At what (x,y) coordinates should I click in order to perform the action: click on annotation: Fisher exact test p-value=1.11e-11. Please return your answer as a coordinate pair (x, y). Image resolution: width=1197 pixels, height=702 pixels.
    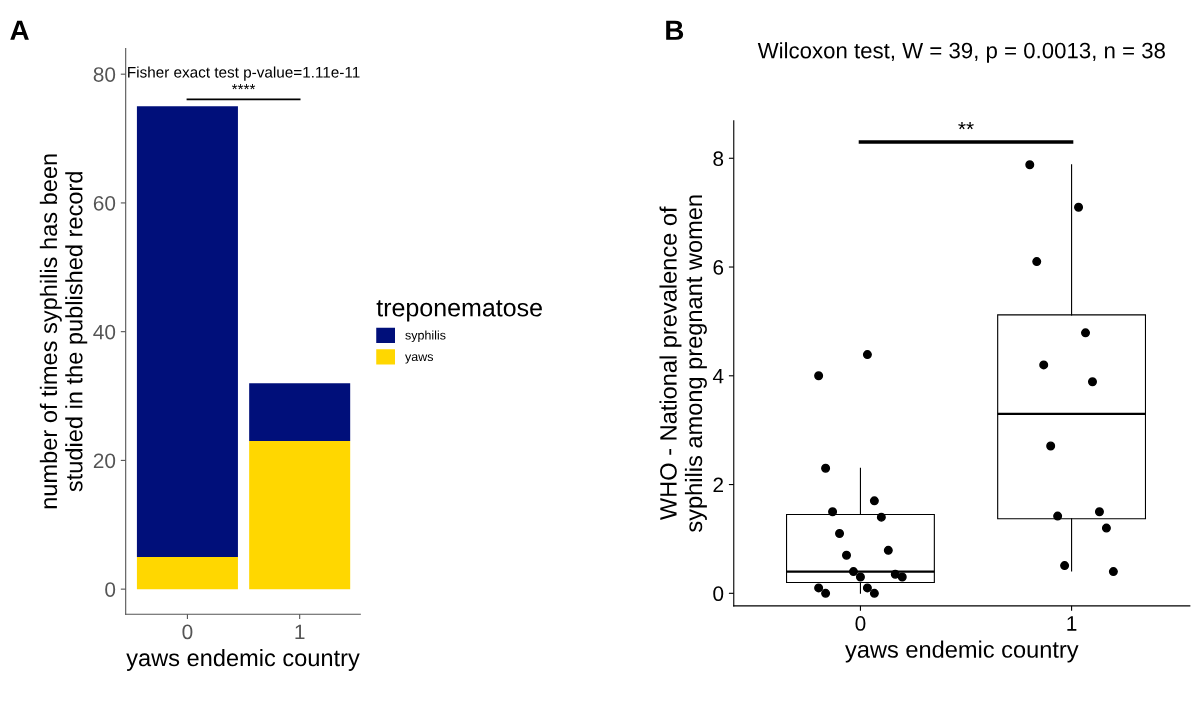
    Looking at the image, I should click on (244, 73).